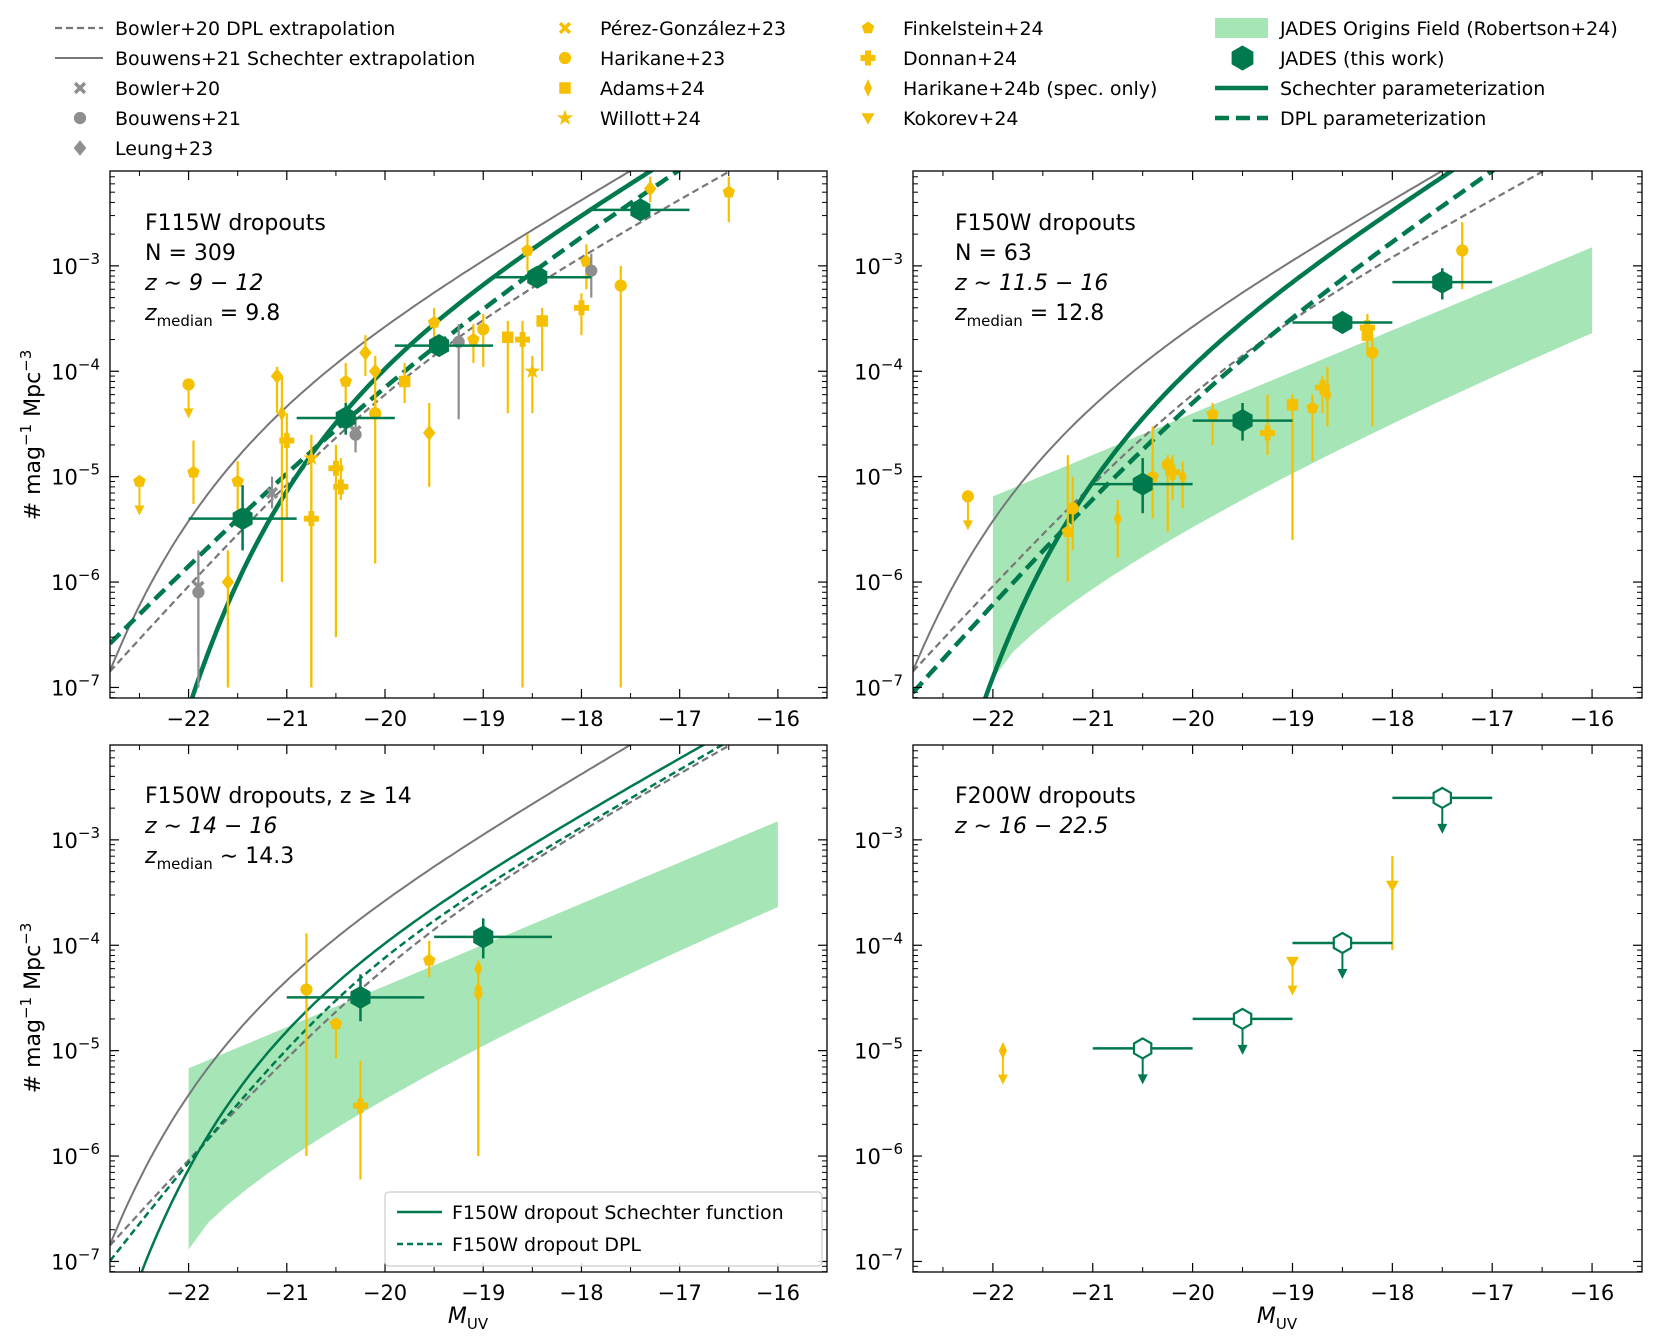  What do you see at coordinates (868, 27) in the screenshot?
I see `pentagon-icon` at bounding box center [868, 27].